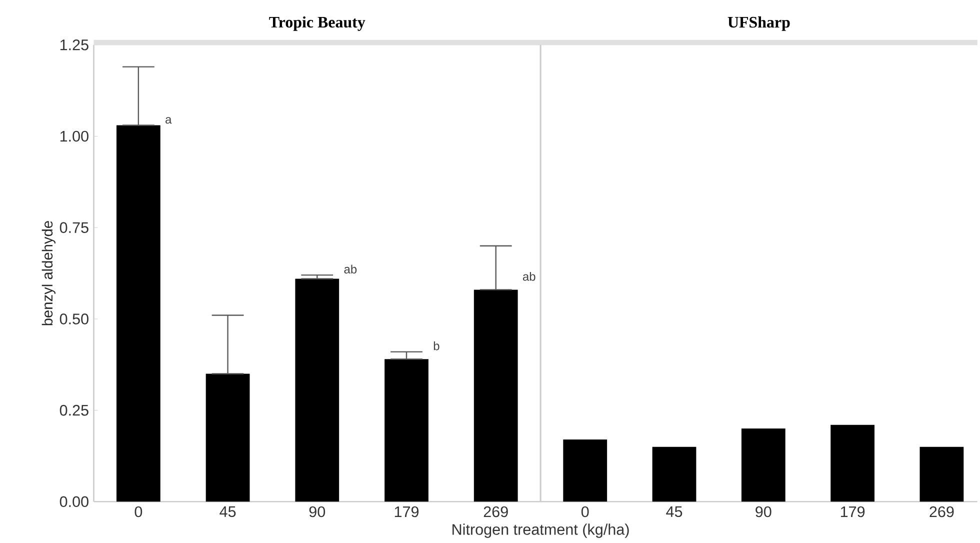 This screenshot has height=543, width=980. I want to click on chart-title: Tropic Beauty, so click(317, 24).